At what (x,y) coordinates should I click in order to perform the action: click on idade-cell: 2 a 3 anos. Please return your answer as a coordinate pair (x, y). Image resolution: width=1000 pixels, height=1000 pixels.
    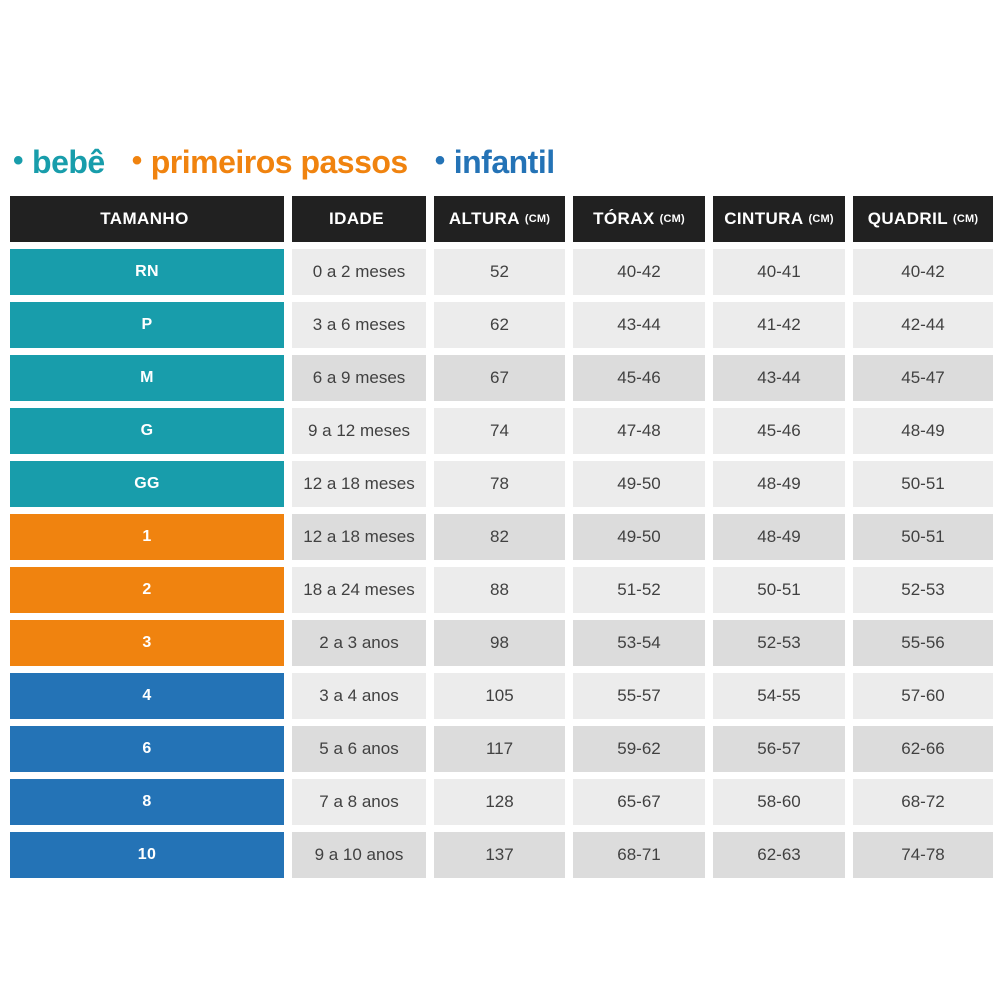
    Looking at the image, I should click on (359, 643).